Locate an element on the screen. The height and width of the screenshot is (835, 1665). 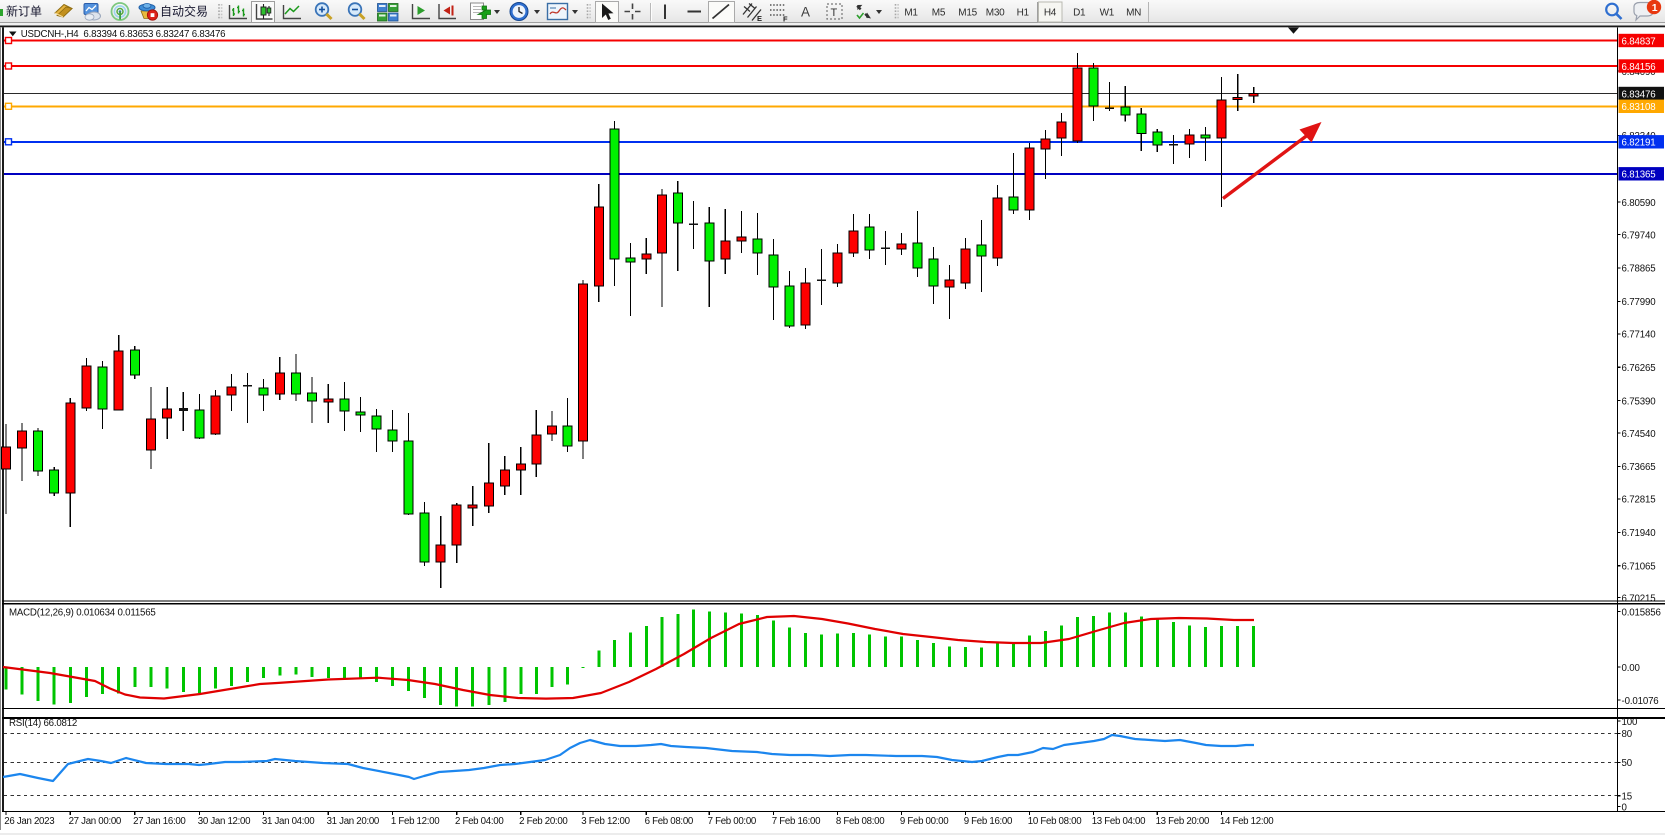
svg-text: F is located at coordinates (785, 19).